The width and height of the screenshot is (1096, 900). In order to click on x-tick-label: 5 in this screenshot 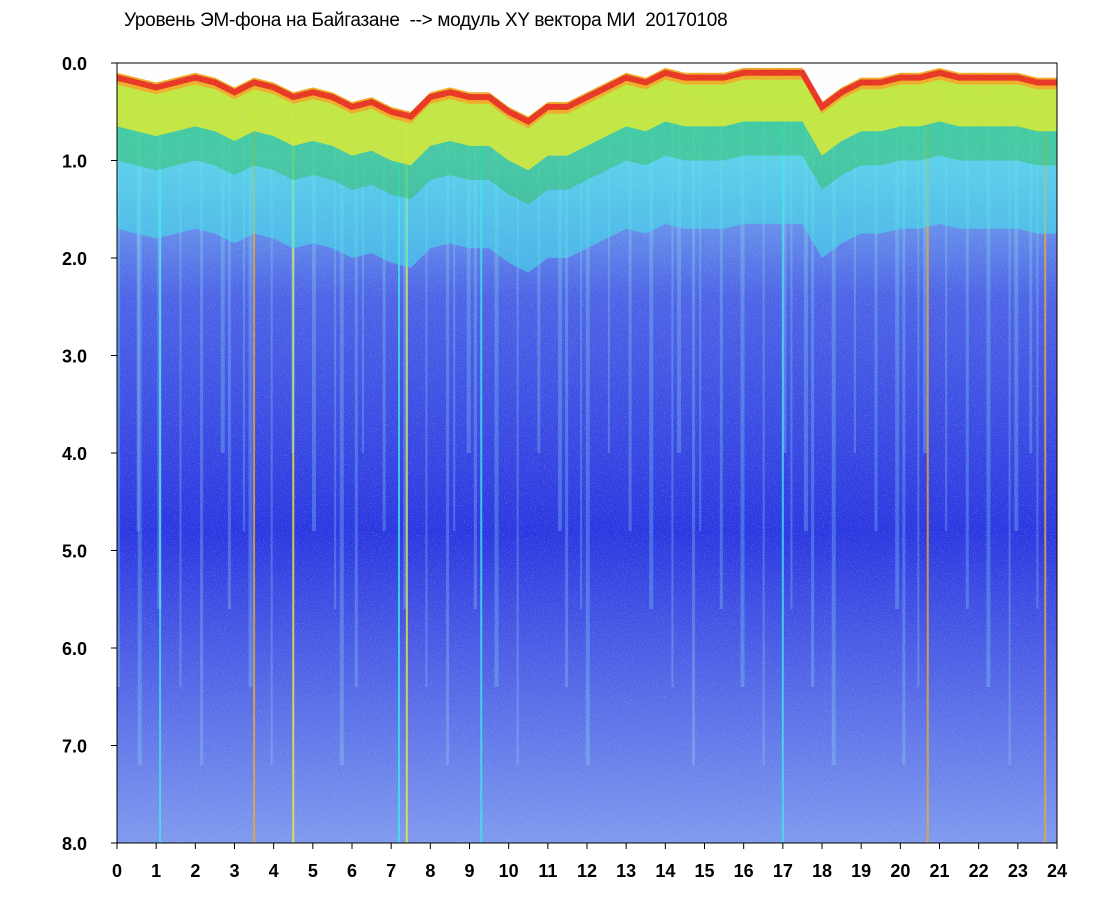, I will do `click(313, 871)`.